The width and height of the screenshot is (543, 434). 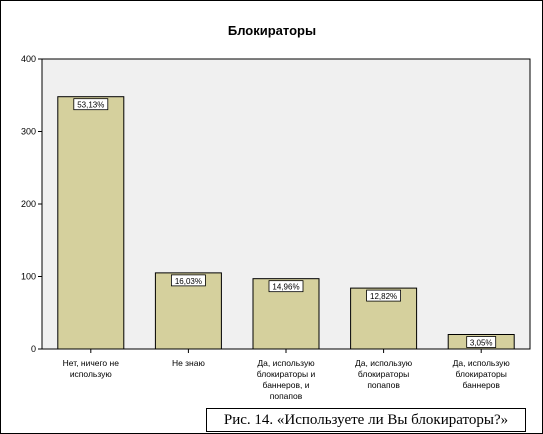 I want to click on y-tick-label: 200, so click(x=28, y=204).